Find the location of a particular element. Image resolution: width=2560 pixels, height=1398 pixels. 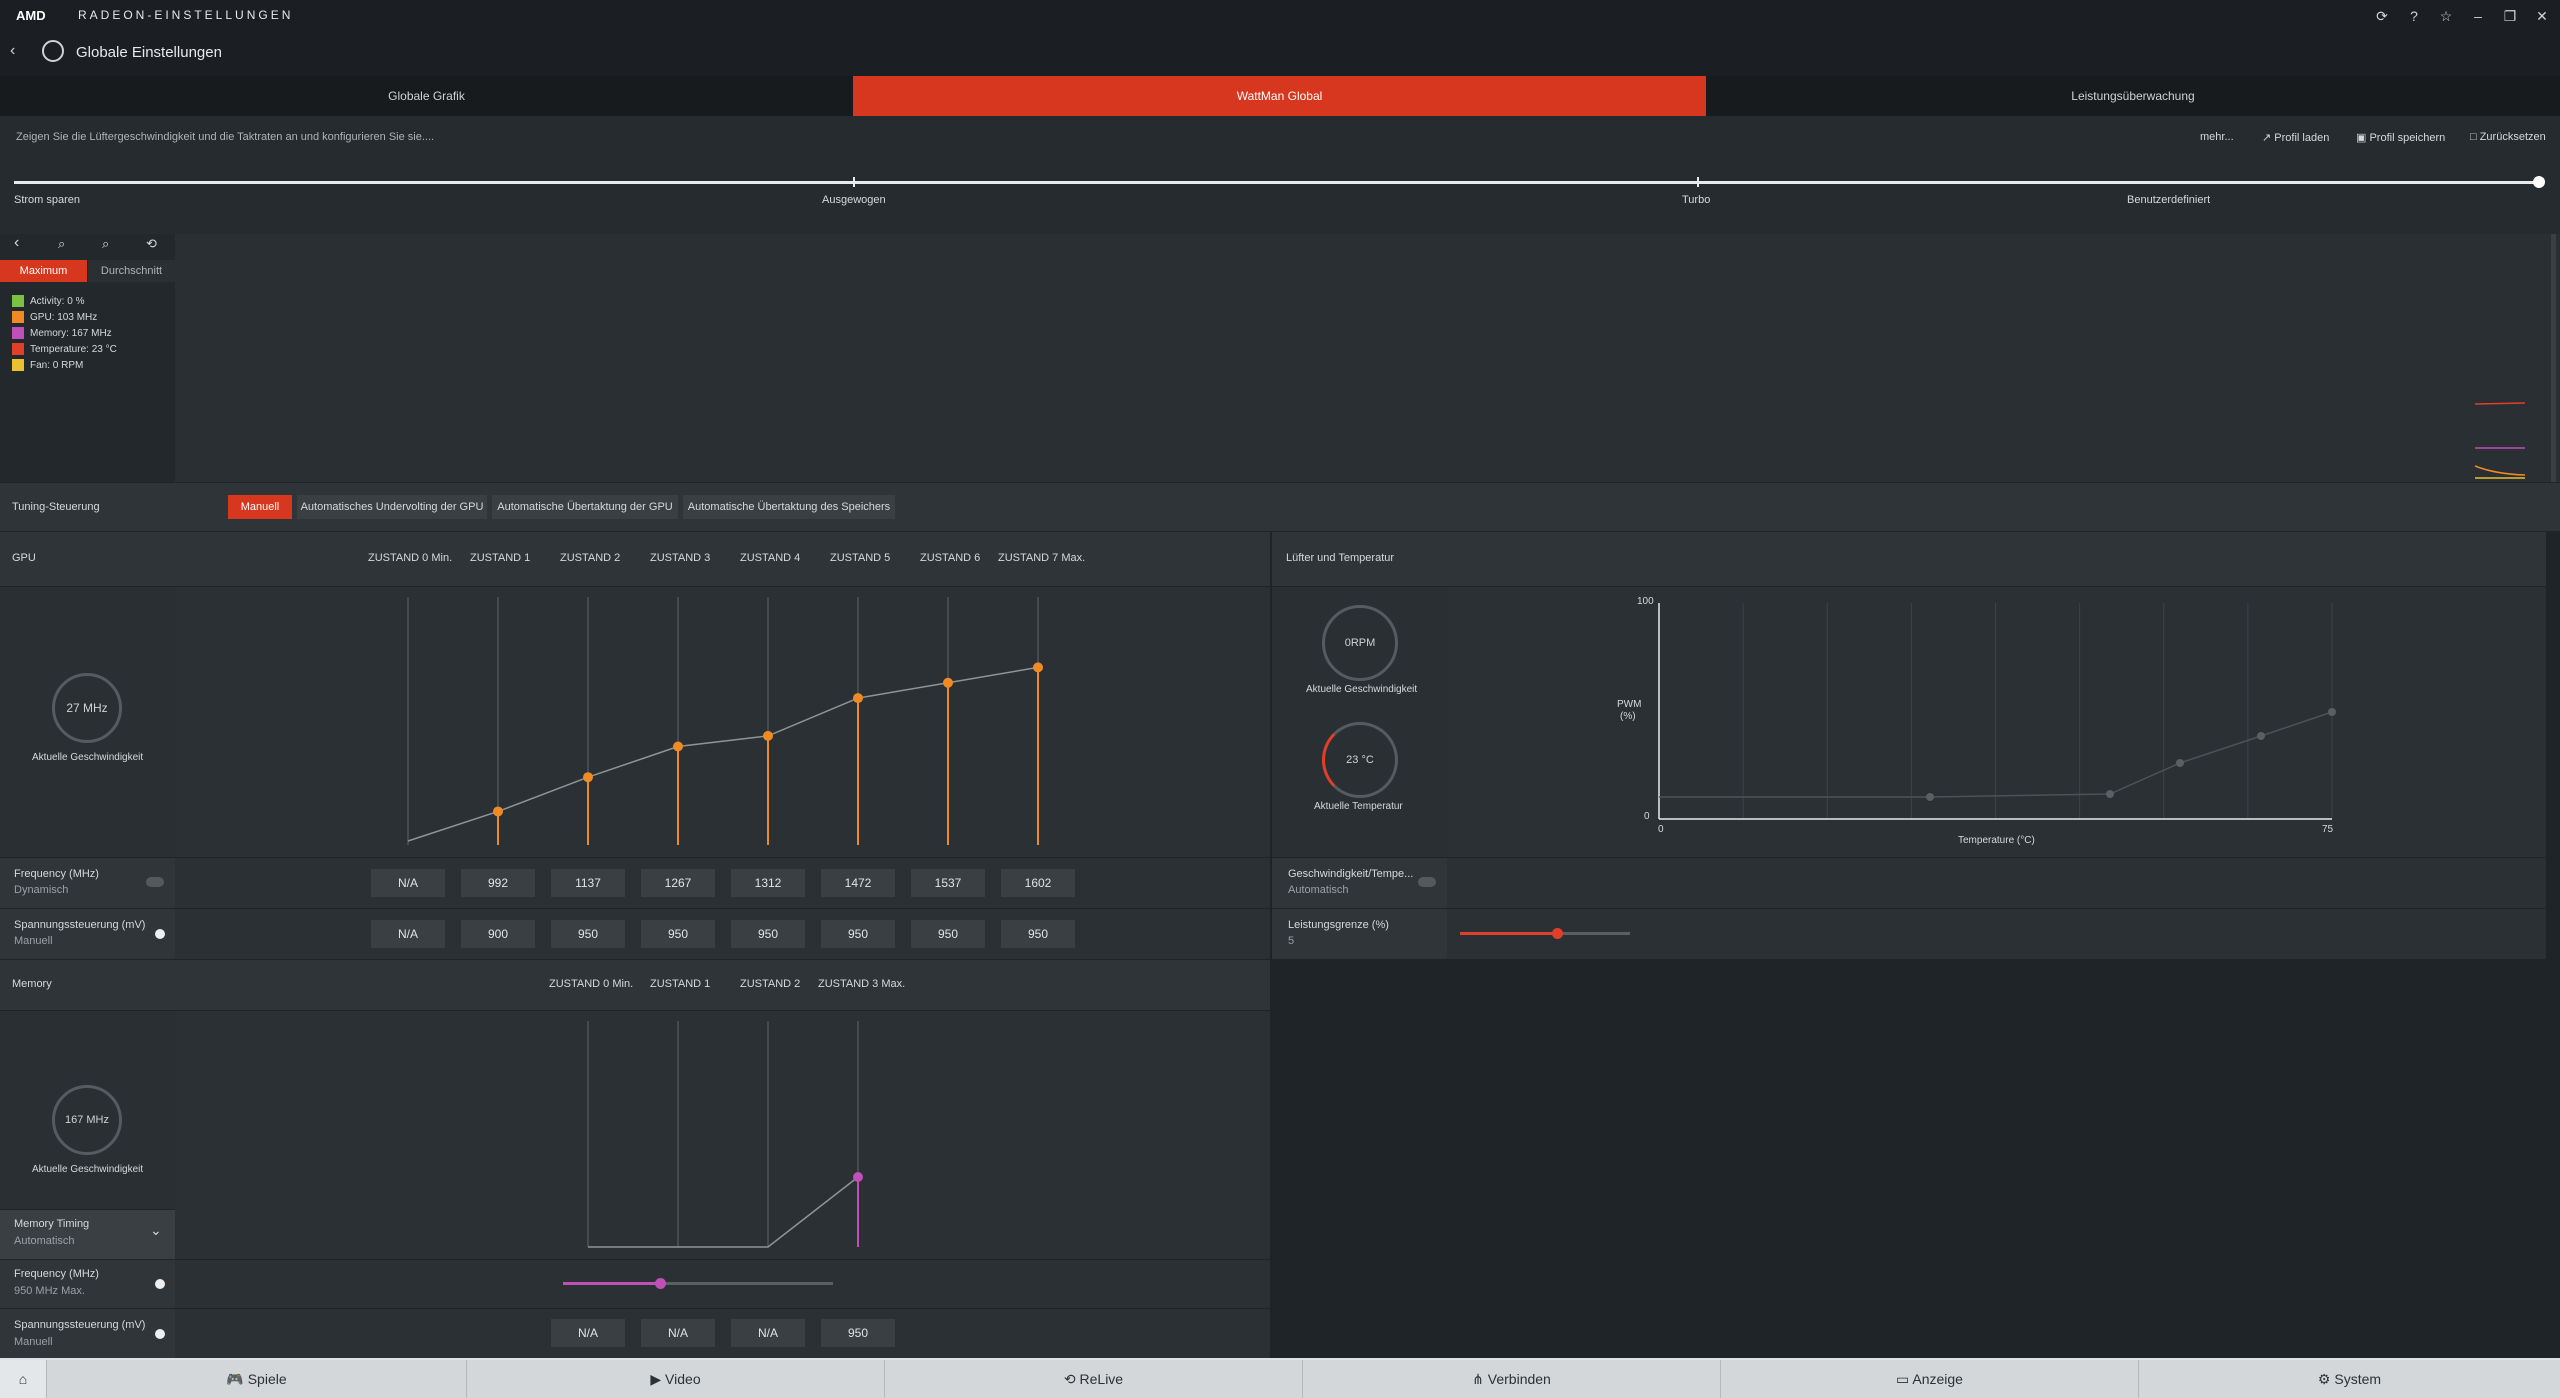

memory-timing-select: Memory Timing Automatisch ⌄ is located at coordinates (87, 1234).